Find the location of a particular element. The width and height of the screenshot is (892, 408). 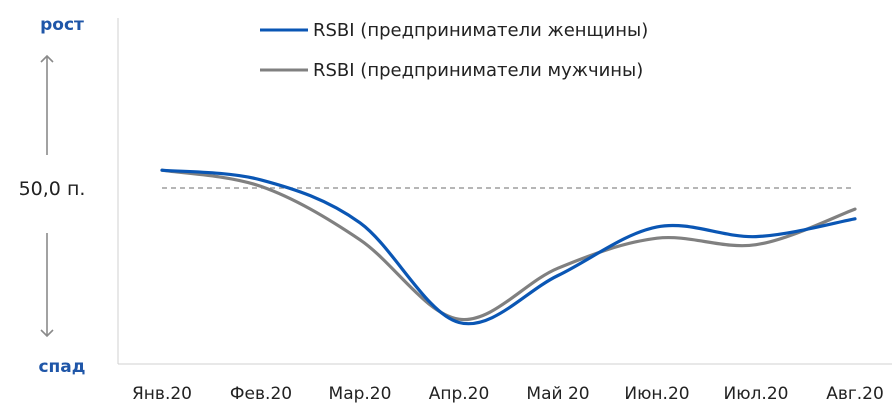

x-tick-label: Авг.20 is located at coordinates (855, 394).